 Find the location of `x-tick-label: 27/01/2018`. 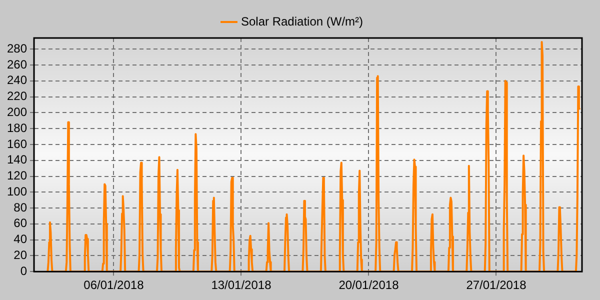

x-tick-label: 27/01/2018 is located at coordinates (496, 285).